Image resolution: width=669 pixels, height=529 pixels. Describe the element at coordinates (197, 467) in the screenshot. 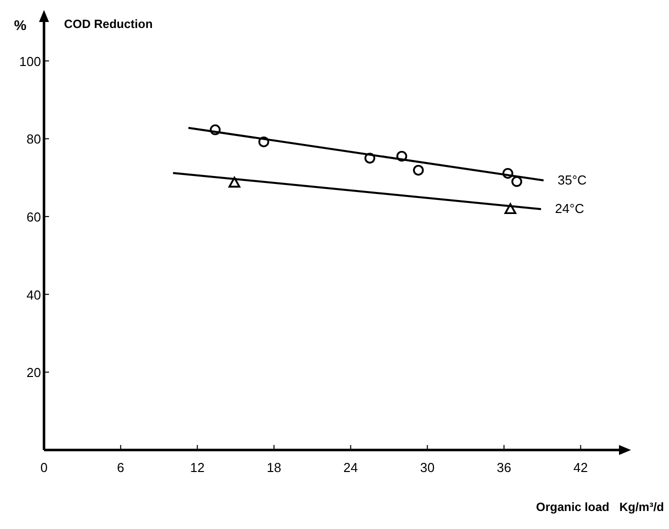

I see `x-tick-label: 12` at that location.